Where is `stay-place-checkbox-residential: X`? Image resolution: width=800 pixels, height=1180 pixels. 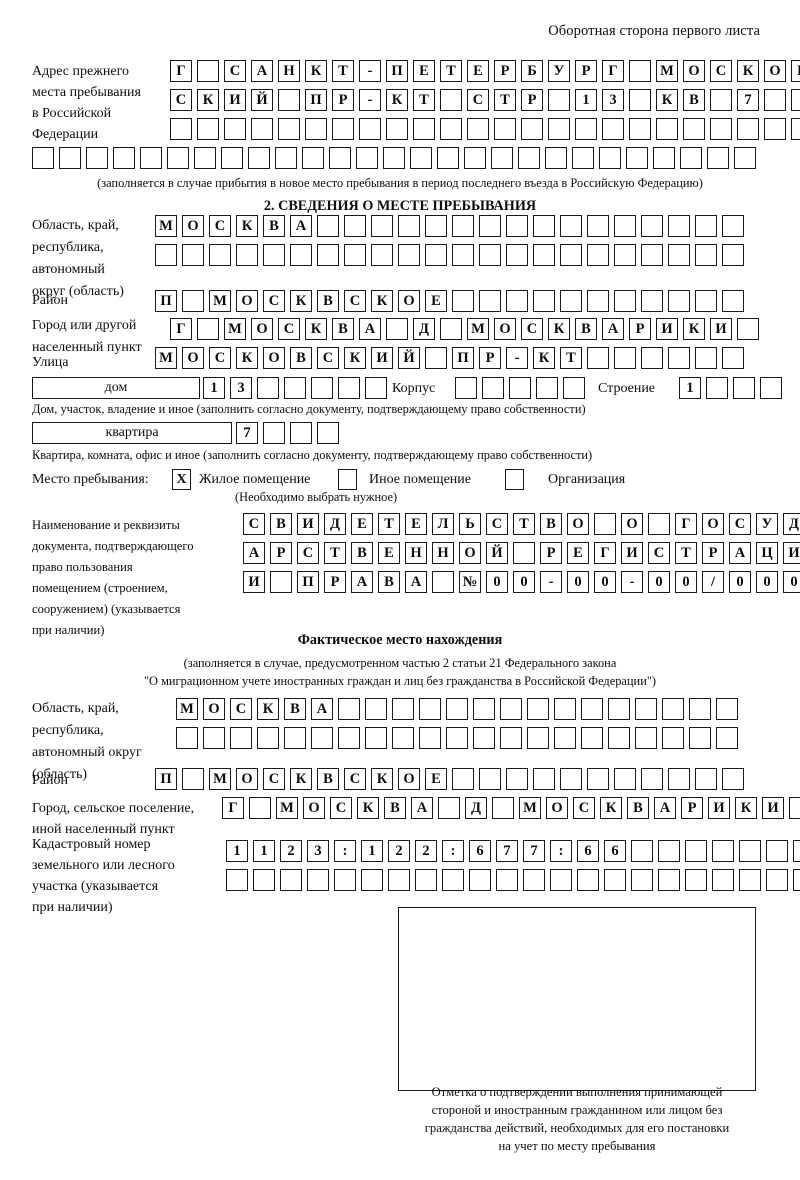 stay-place-checkbox-residential: X is located at coordinates (181, 479).